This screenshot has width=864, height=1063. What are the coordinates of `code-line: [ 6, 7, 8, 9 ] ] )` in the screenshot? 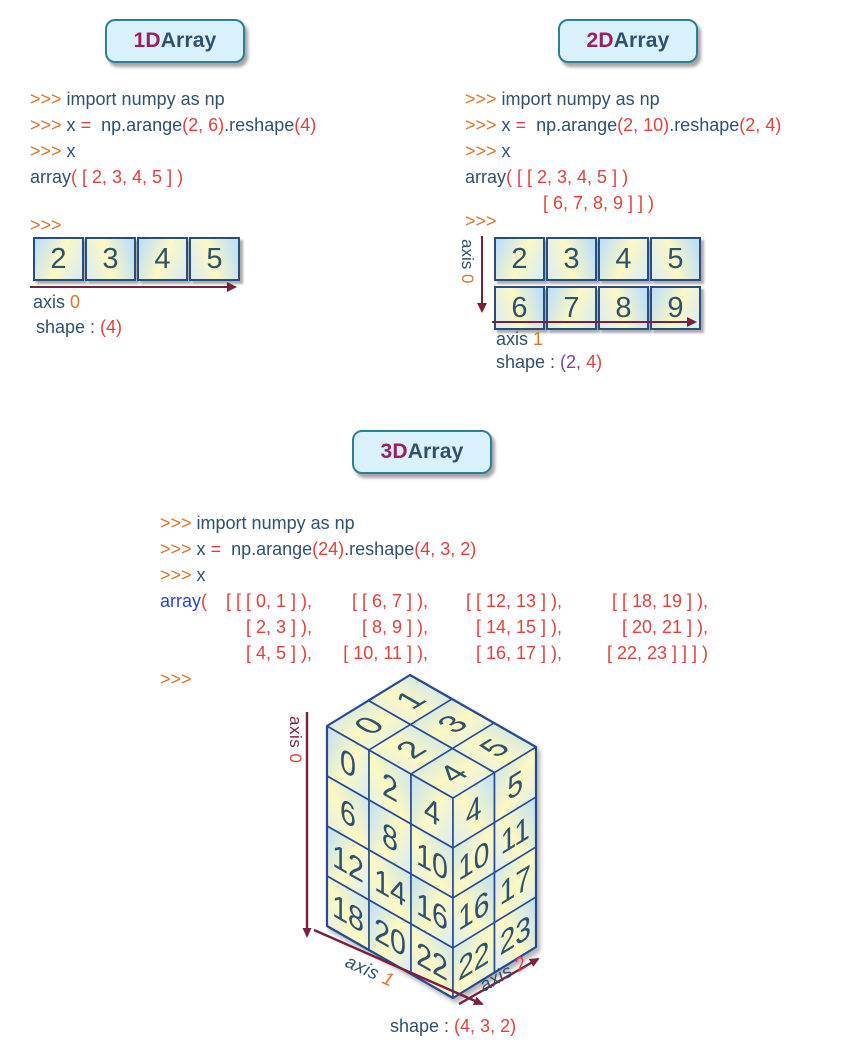 It's located at (623, 203).